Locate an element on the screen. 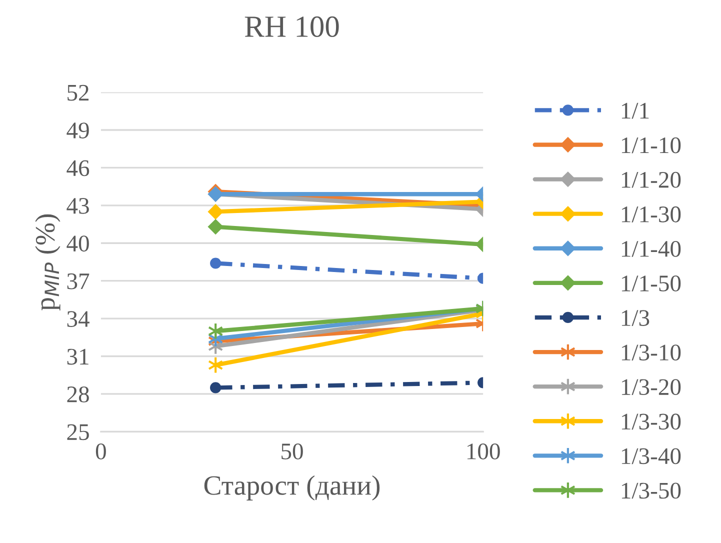  y-tick-label: 43 is located at coordinates (77, 206).